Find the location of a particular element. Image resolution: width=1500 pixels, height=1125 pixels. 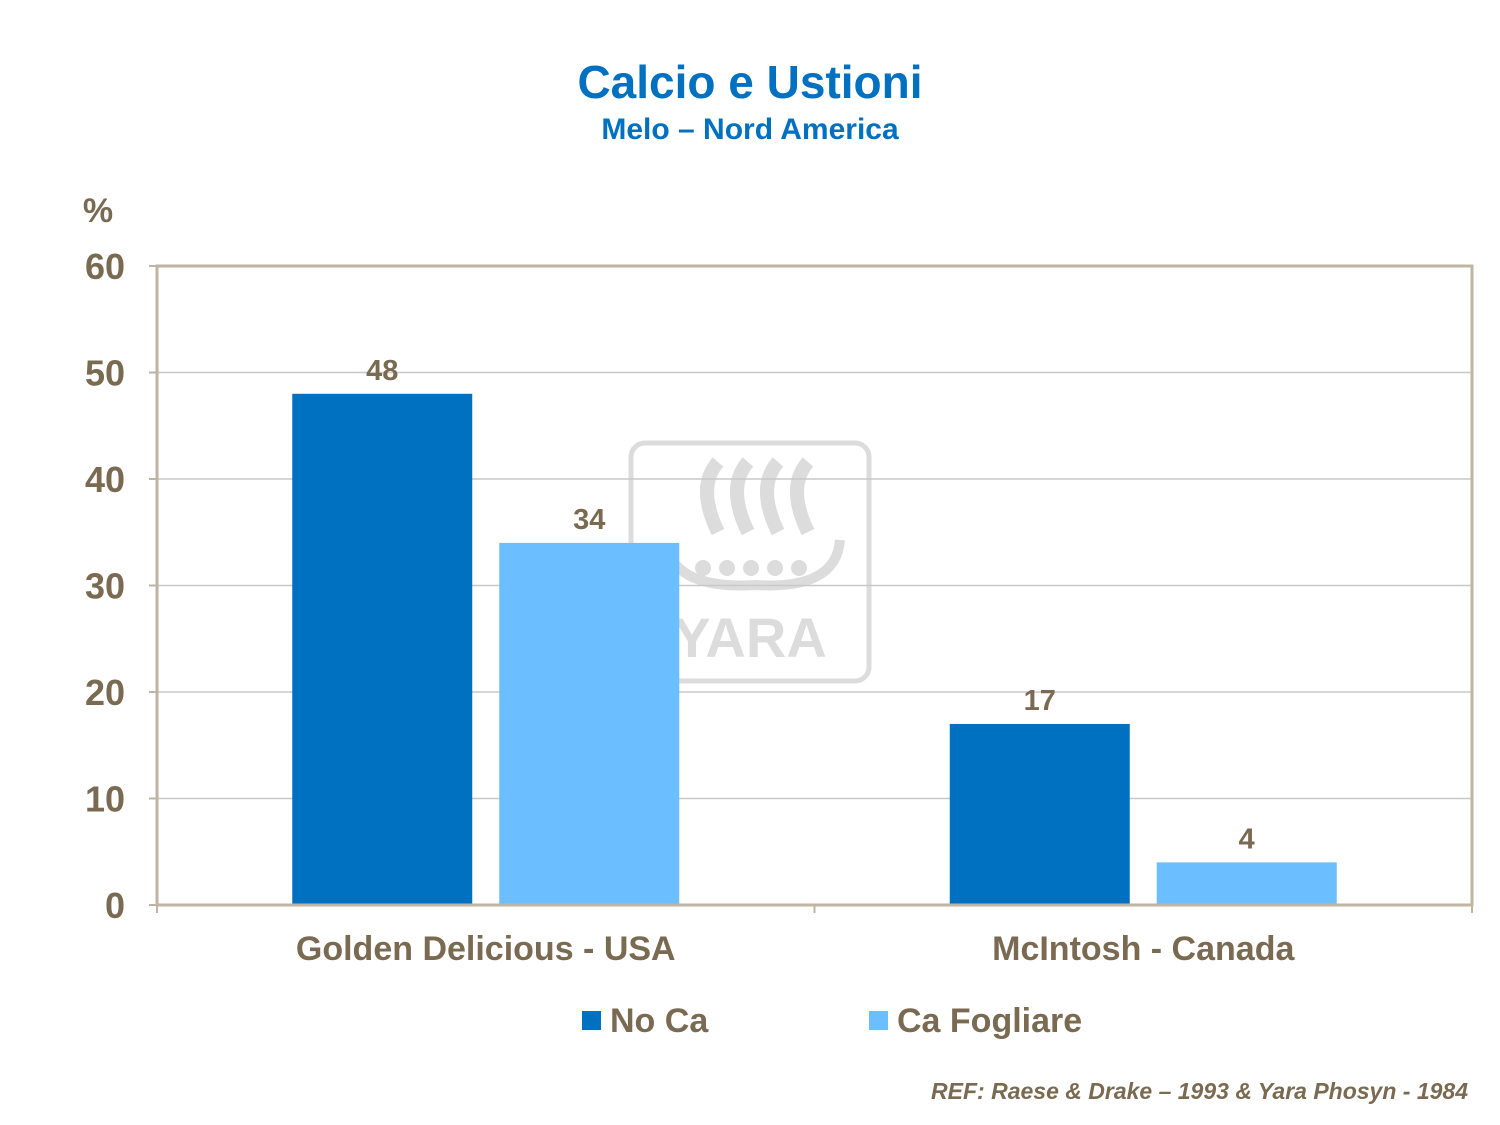

x-tick-label: Golden Delicious - USA is located at coordinates (486, 949).